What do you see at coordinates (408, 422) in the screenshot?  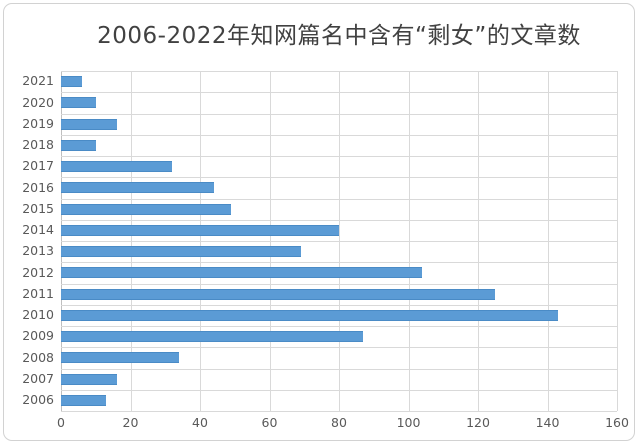 I see `x-axis-tick-label: 100` at bounding box center [408, 422].